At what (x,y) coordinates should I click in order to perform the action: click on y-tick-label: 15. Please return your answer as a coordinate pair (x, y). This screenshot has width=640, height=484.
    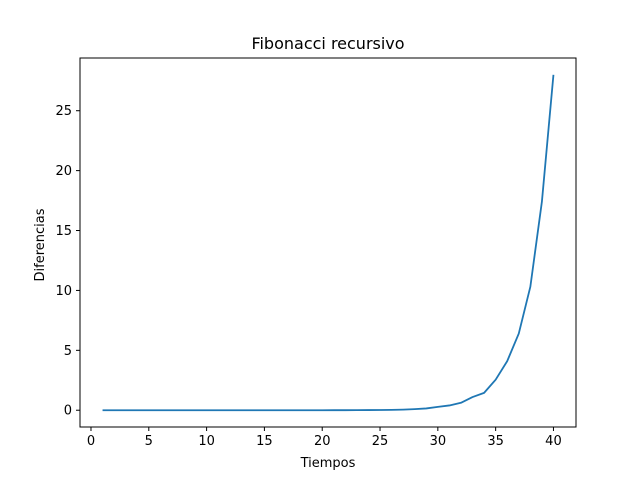
    Looking at the image, I should click on (63, 231).